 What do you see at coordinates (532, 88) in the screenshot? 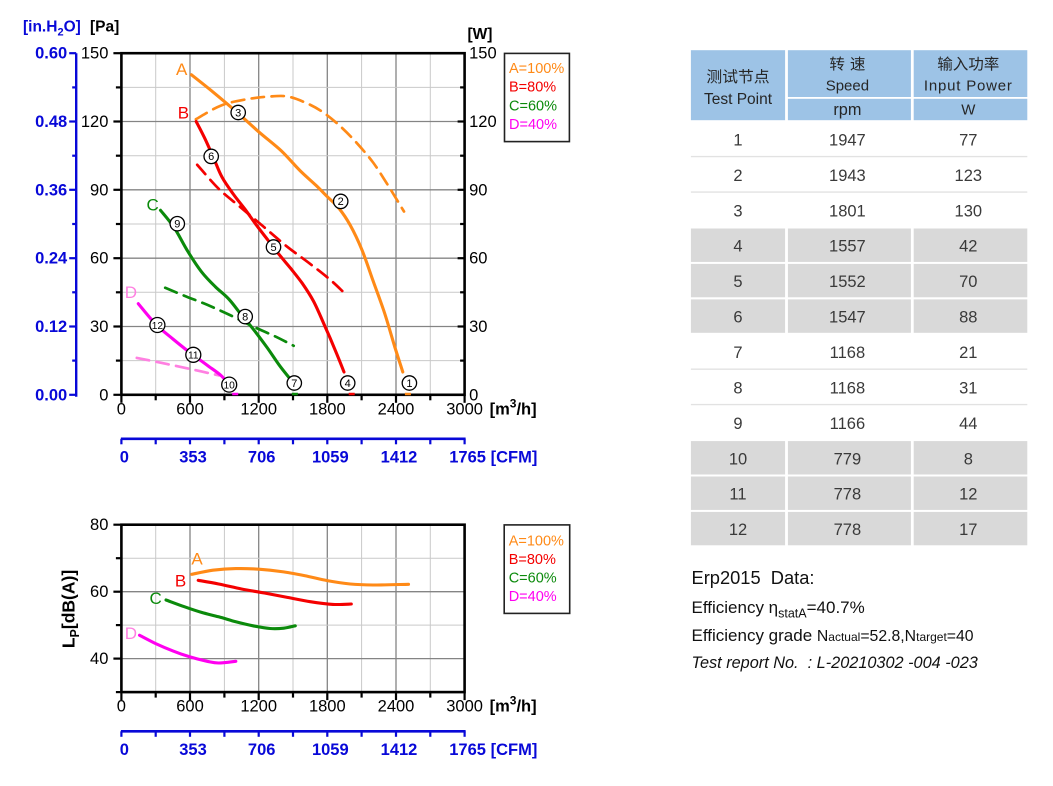
I see `svg-text: B=80%` at bounding box center [532, 88].